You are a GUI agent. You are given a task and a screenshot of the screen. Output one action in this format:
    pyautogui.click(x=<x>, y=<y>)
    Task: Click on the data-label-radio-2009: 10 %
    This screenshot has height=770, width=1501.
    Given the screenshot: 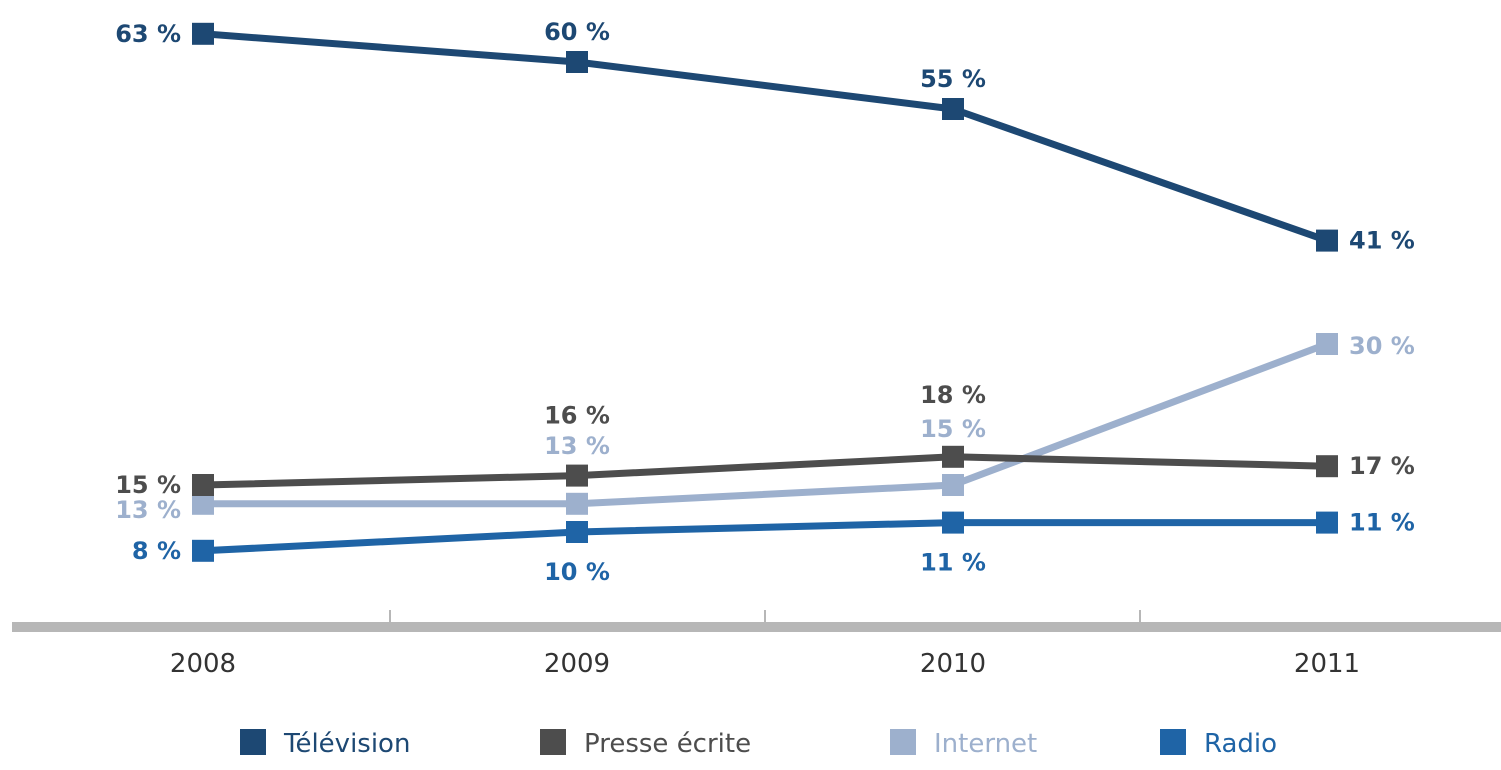 What is the action you would take?
    pyautogui.click(x=577, y=572)
    